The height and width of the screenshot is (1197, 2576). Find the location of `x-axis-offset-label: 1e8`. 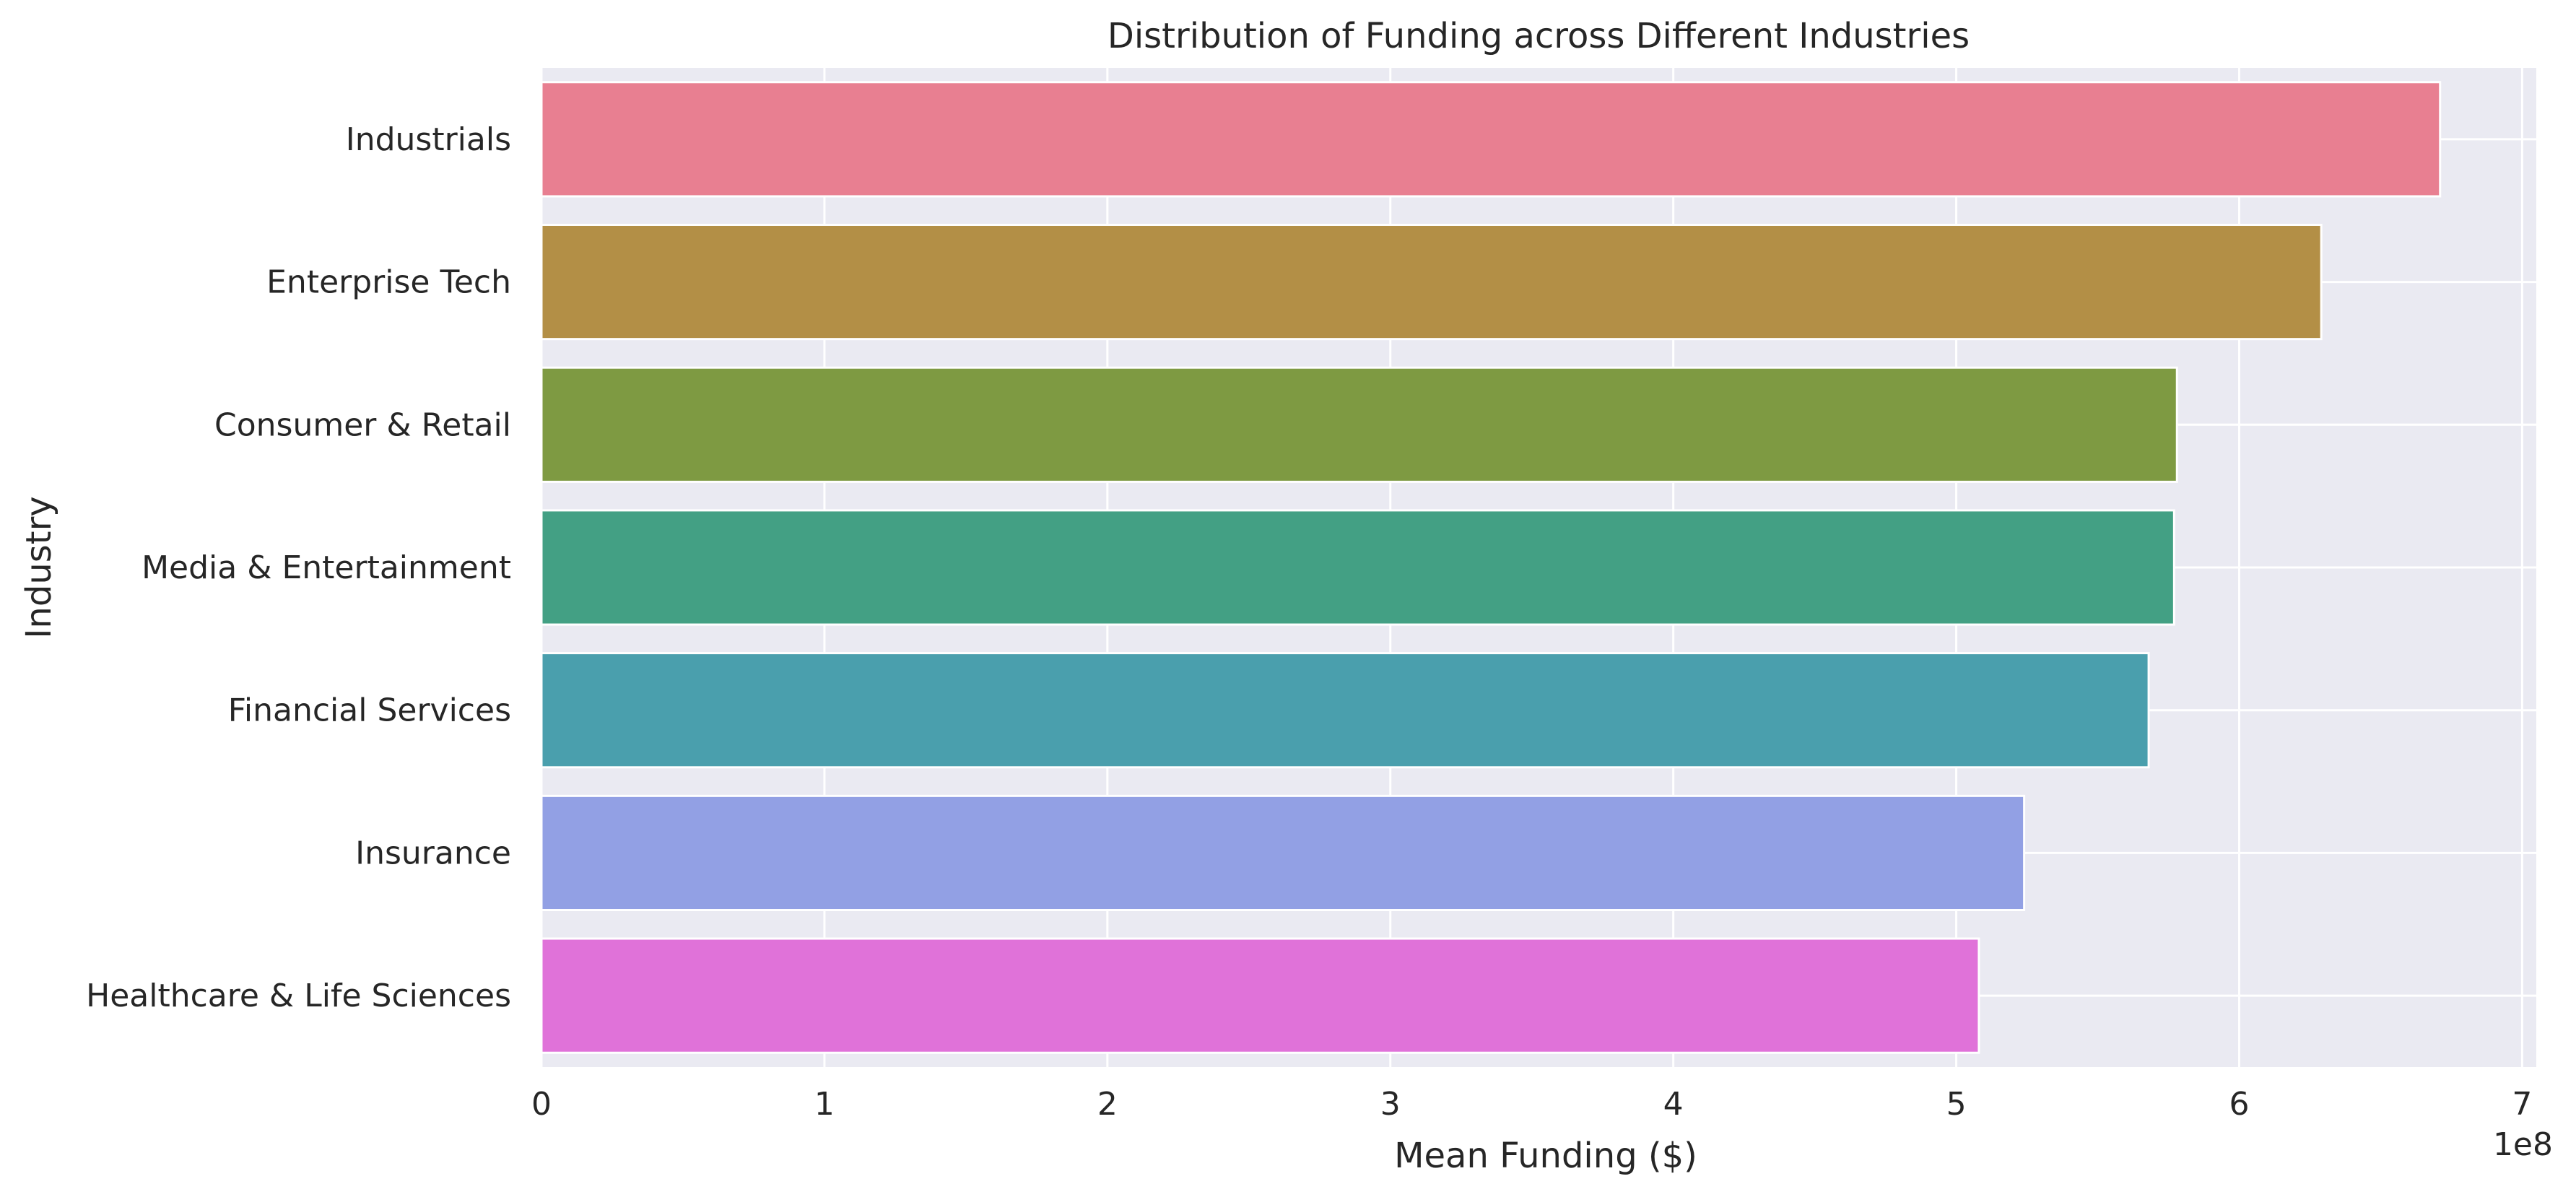

x-axis-offset-label: 1e8 is located at coordinates (2523, 1144).